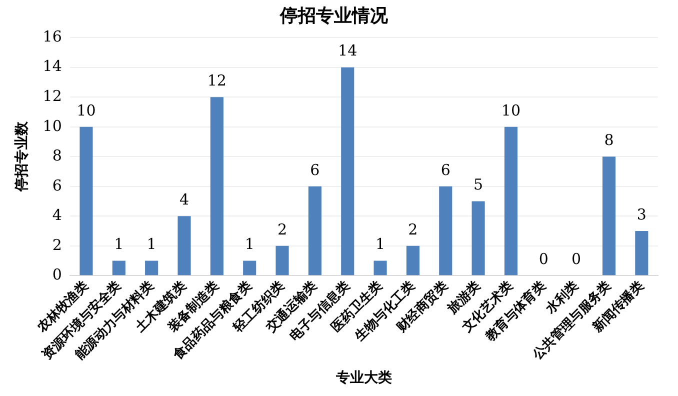 This screenshot has height=396, width=678. What do you see at coordinates (52, 66) in the screenshot?
I see `y-tick-label: 14` at bounding box center [52, 66].